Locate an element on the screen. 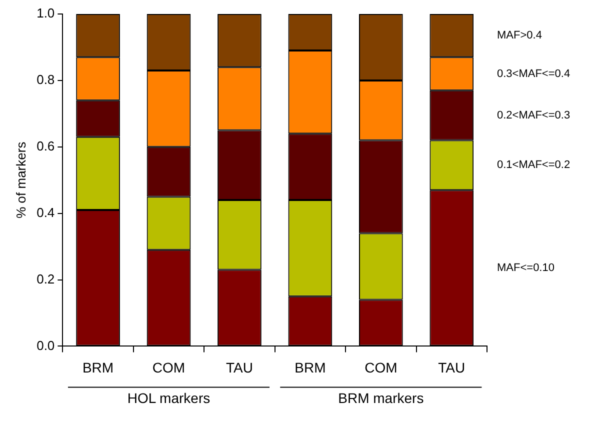 This screenshot has width=595, height=435. text: 0.3<MAF<=0.4 is located at coordinates (533, 74).